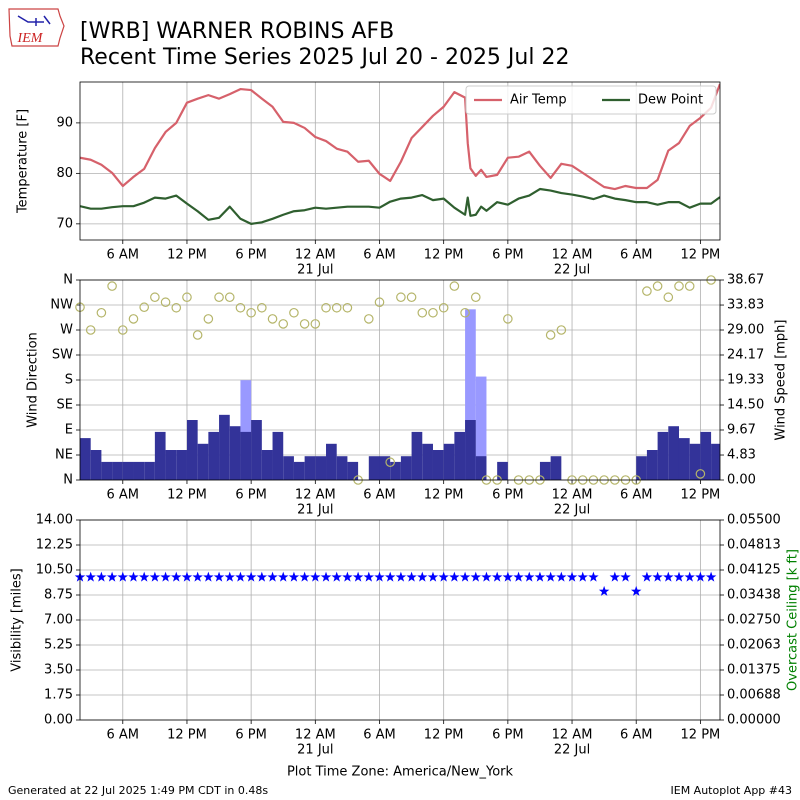 This screenshot has height=800, width=800. I want to click on y-tick-label: 8.75, so click(58, 595).